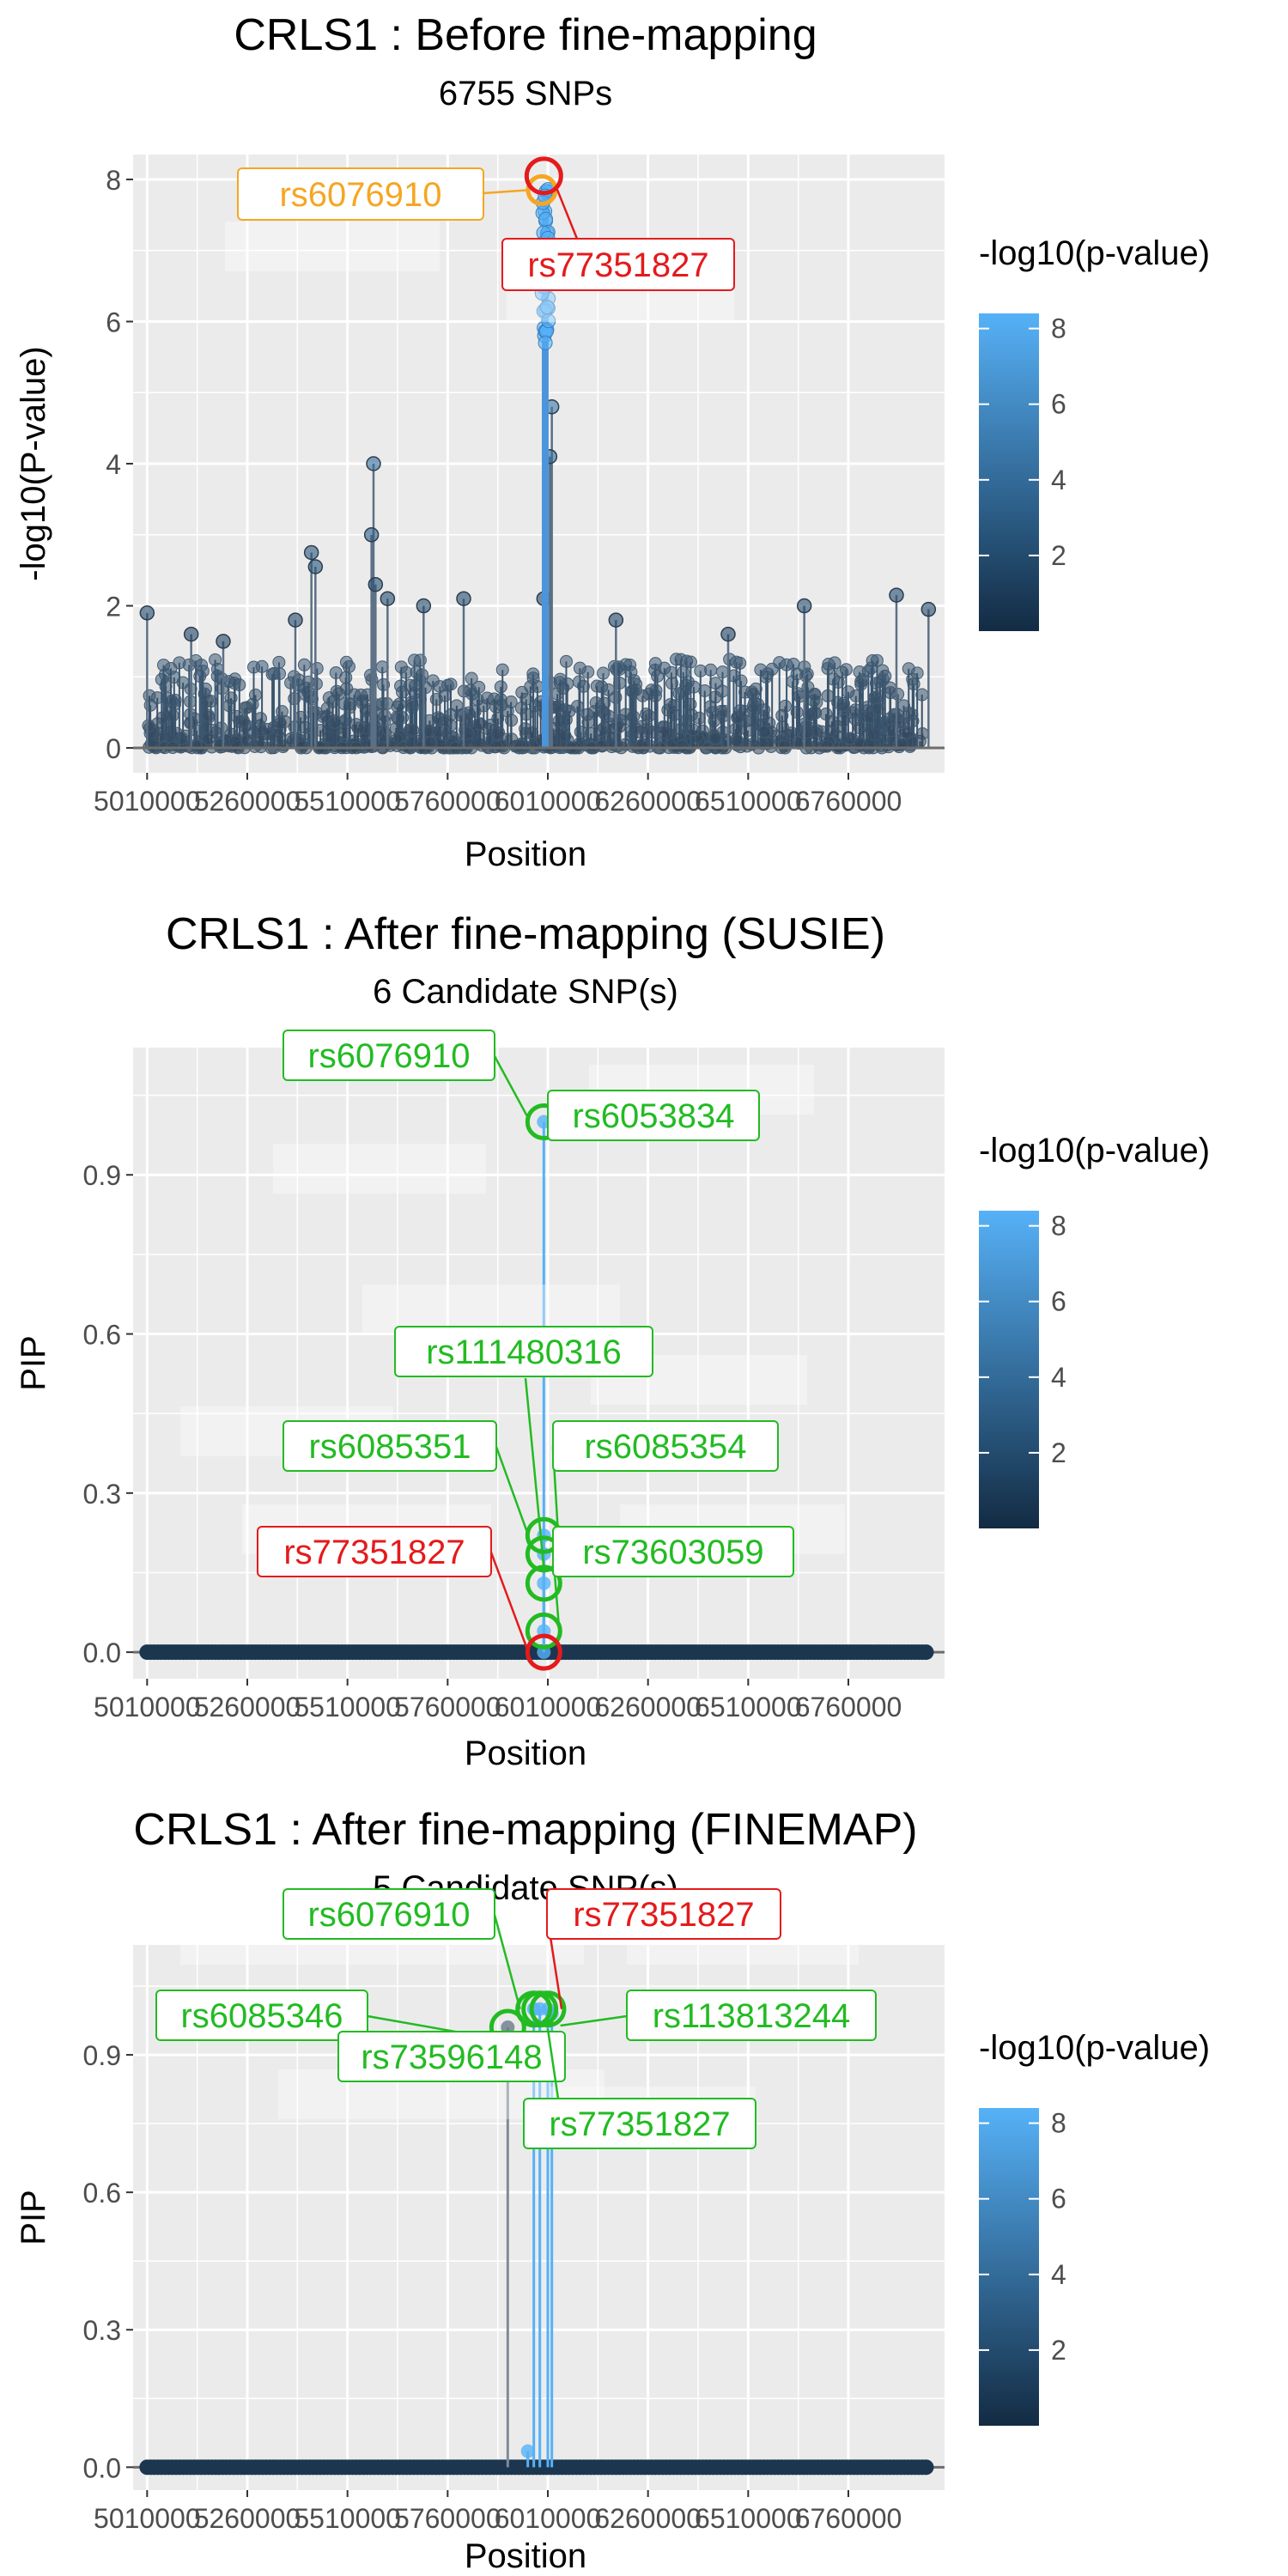 The width and height of the screenshot is (1288, 2576). What do you see at coordinates (544, 1583) in the screenshot?
I see `pip-point` at bounding box center [544, 1583].